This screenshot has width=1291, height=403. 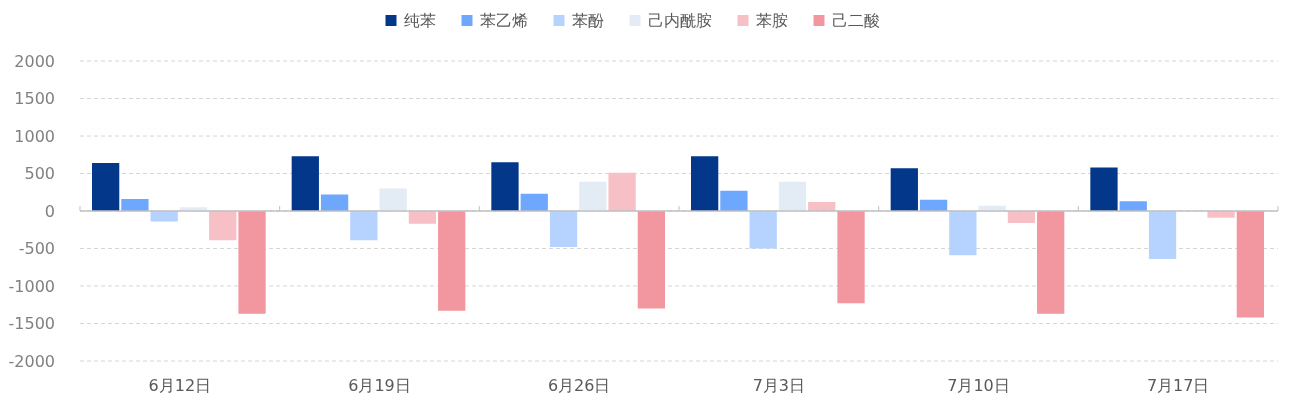 What do you see at coordinates (419, 21) in the screenshot?
I see `legend-label: 纯苯` at bounding box center [419, 21].